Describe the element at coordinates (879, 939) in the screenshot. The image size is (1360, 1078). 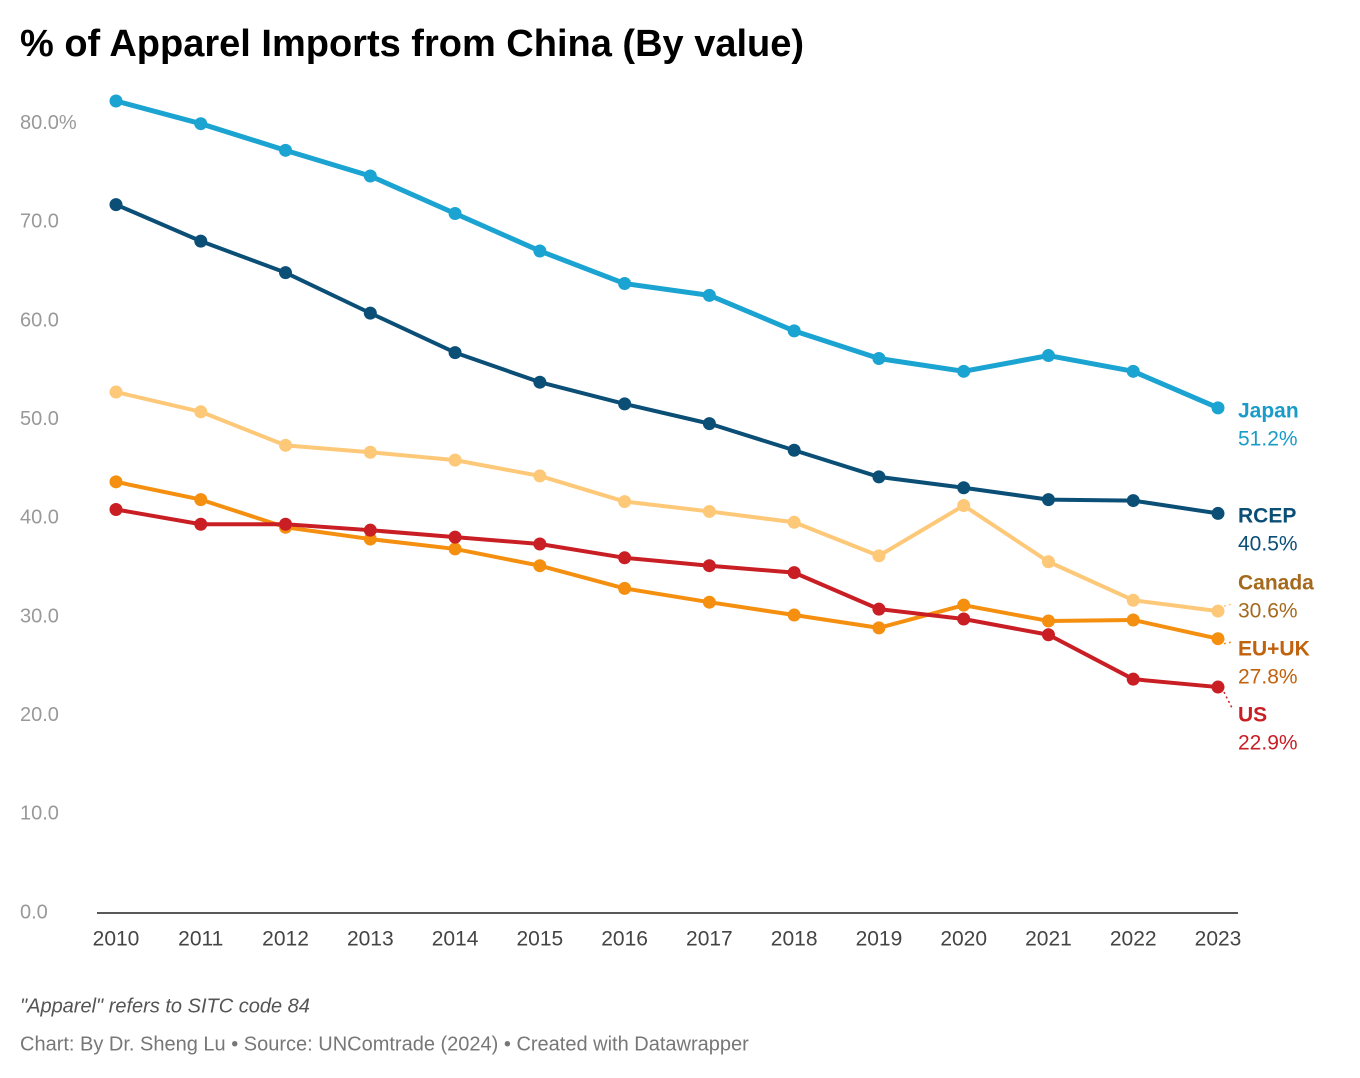
I see `x-tick-label: 2019` at that location.